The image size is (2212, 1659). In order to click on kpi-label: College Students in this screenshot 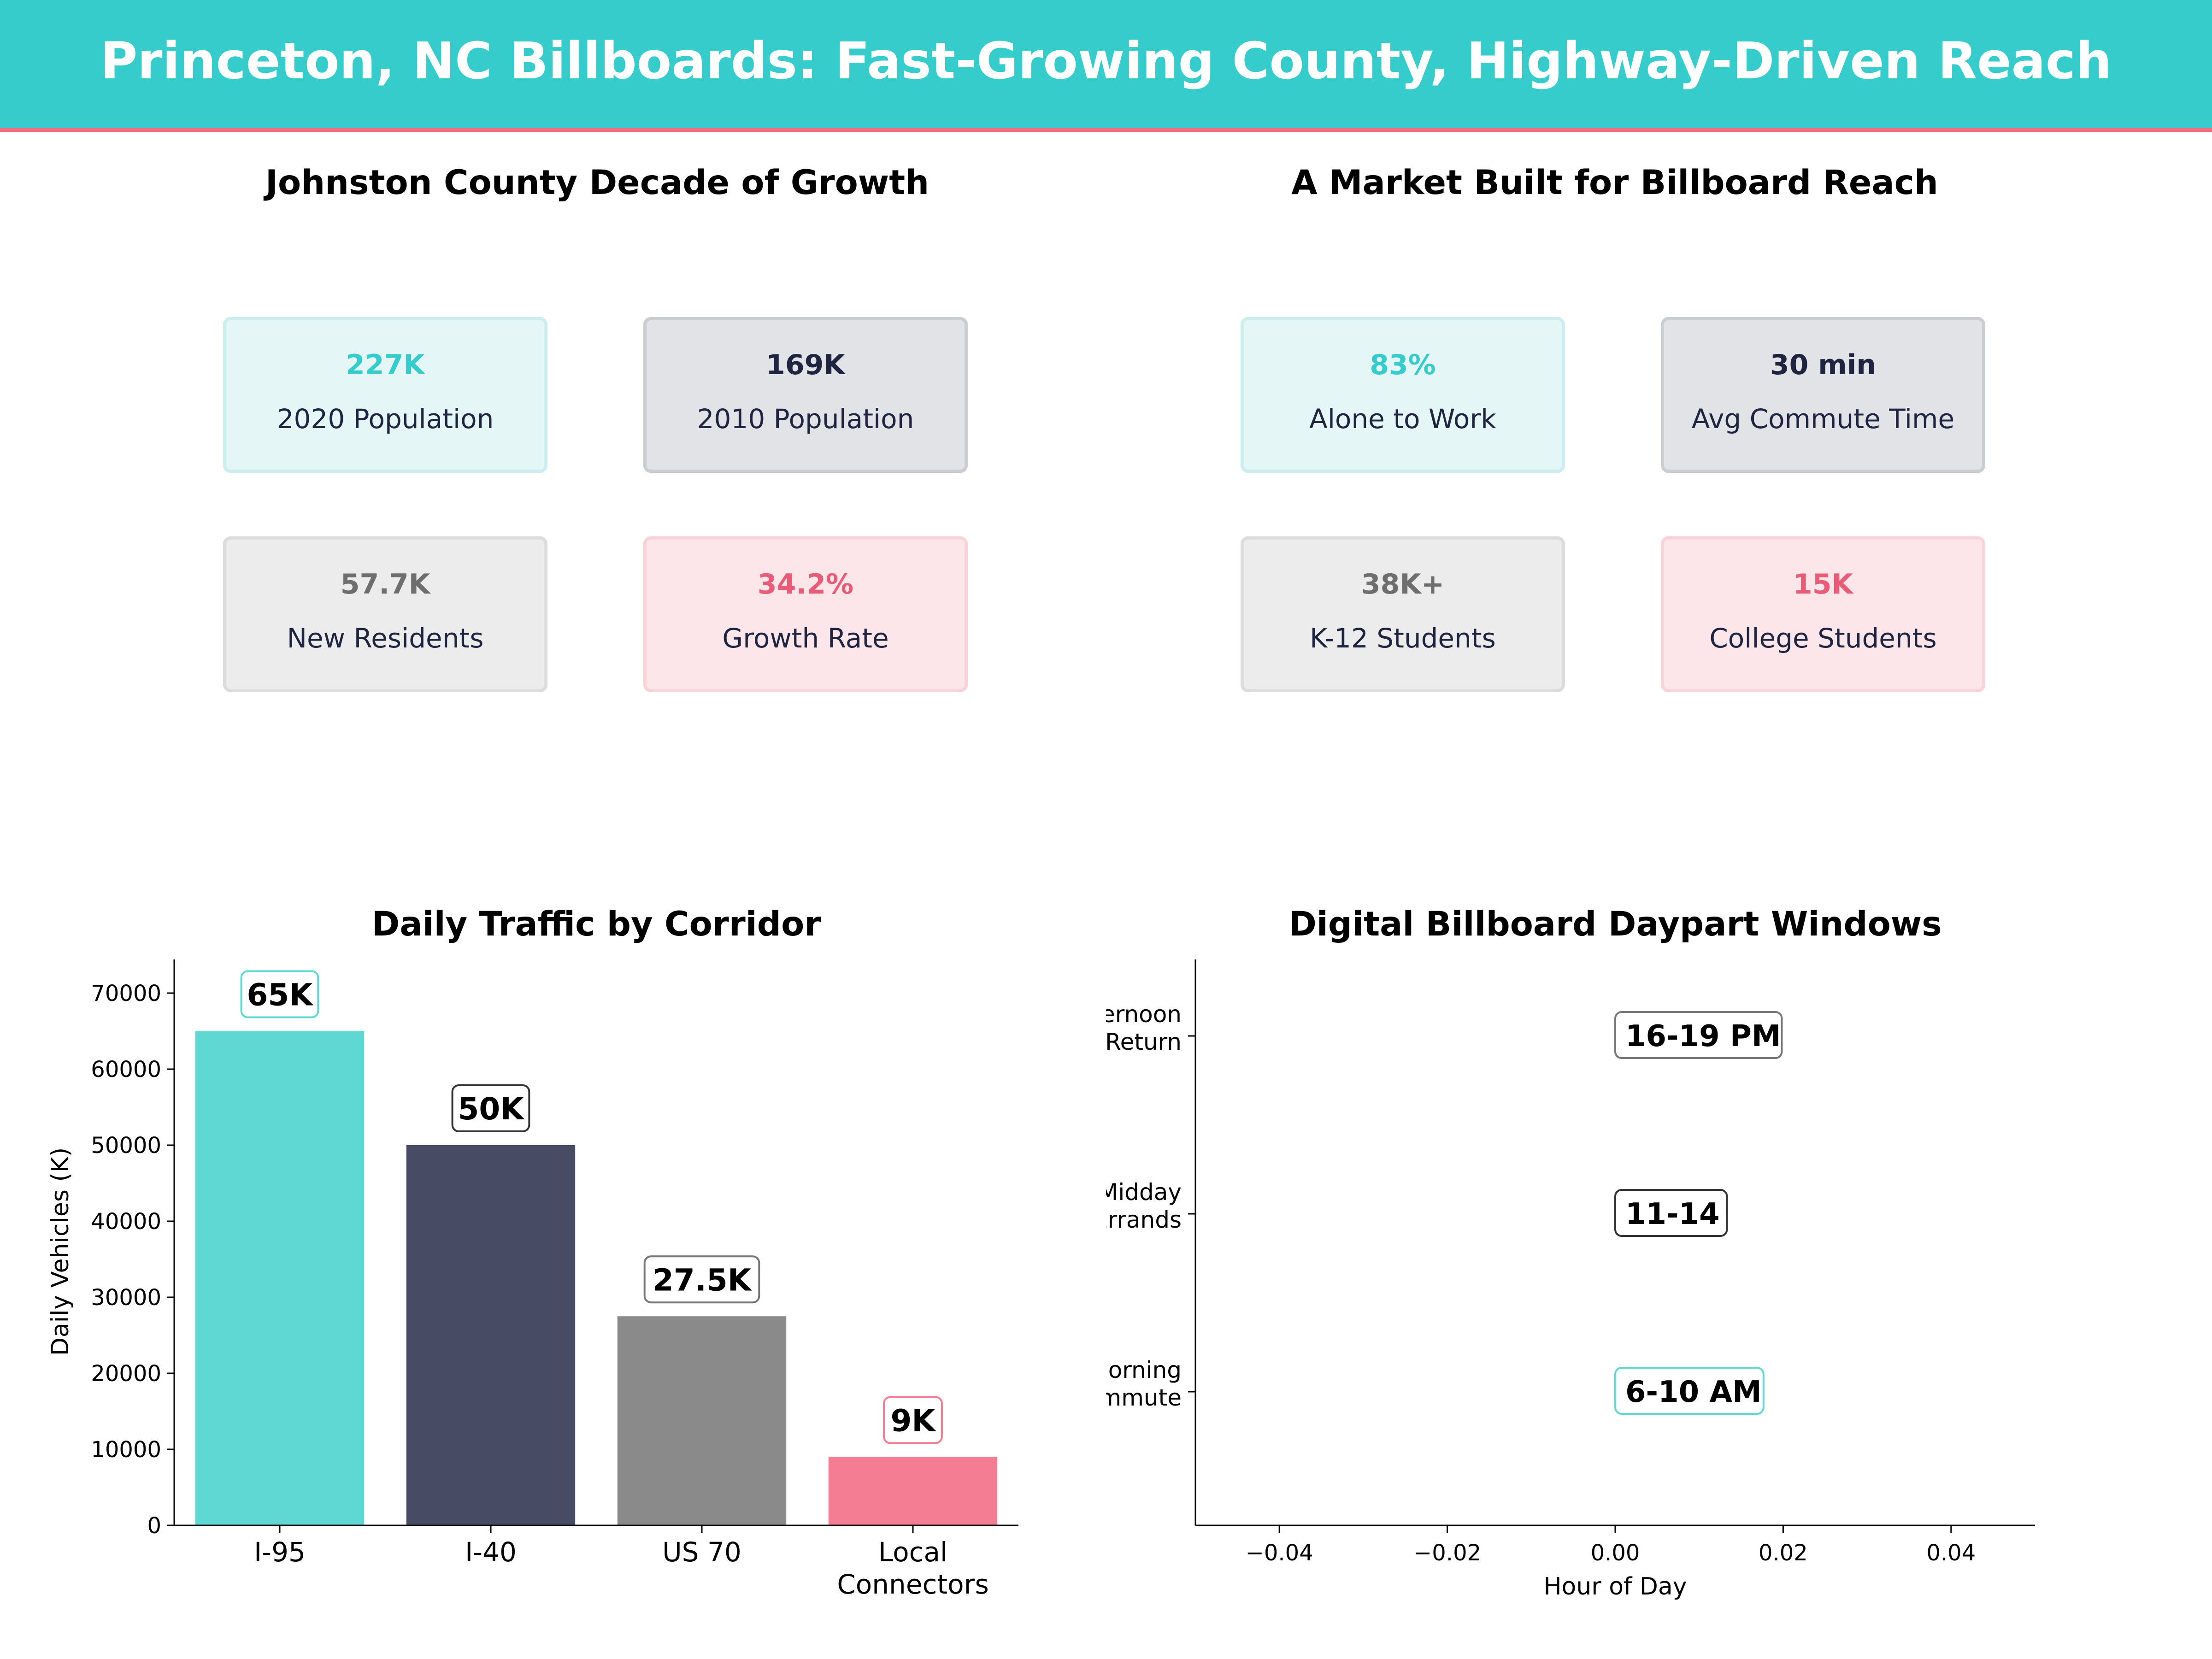, I will do `click(1823, 638)`.